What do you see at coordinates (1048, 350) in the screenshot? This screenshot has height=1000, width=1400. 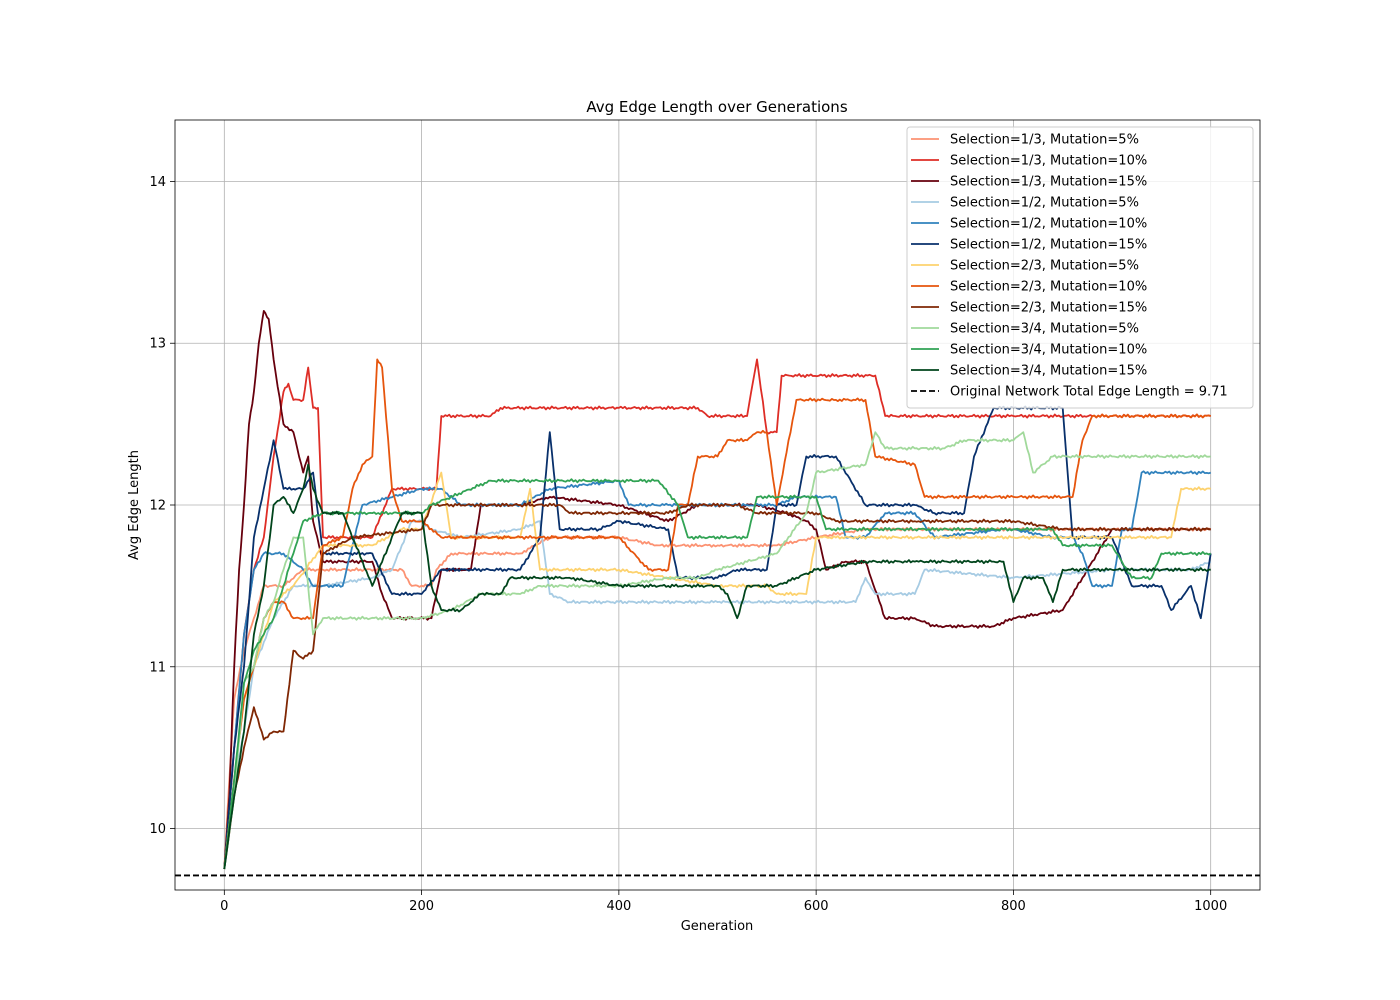 I see `legend-label: Selection=3/4, Mutation=10%` at bounding box center [1048, 350].